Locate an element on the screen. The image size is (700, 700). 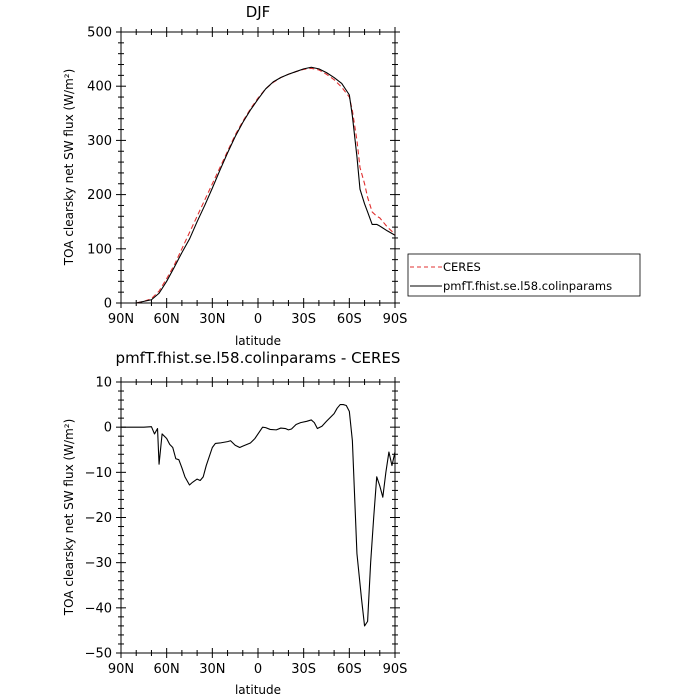
top-x-tick-label: 60S is located at coordinates (349, 319).